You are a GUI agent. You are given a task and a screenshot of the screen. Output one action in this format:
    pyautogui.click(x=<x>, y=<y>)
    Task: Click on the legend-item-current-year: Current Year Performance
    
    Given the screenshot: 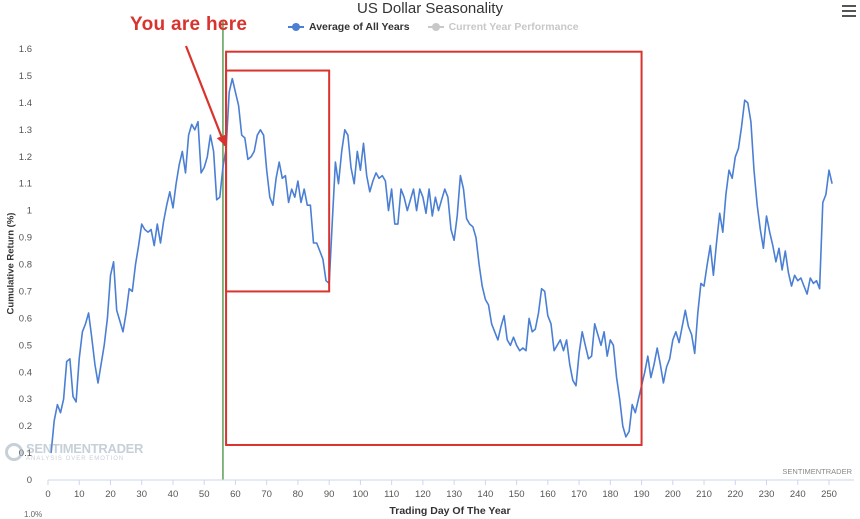 What is the action you would take?
    pyautogui.click(x=503, y=27)
    